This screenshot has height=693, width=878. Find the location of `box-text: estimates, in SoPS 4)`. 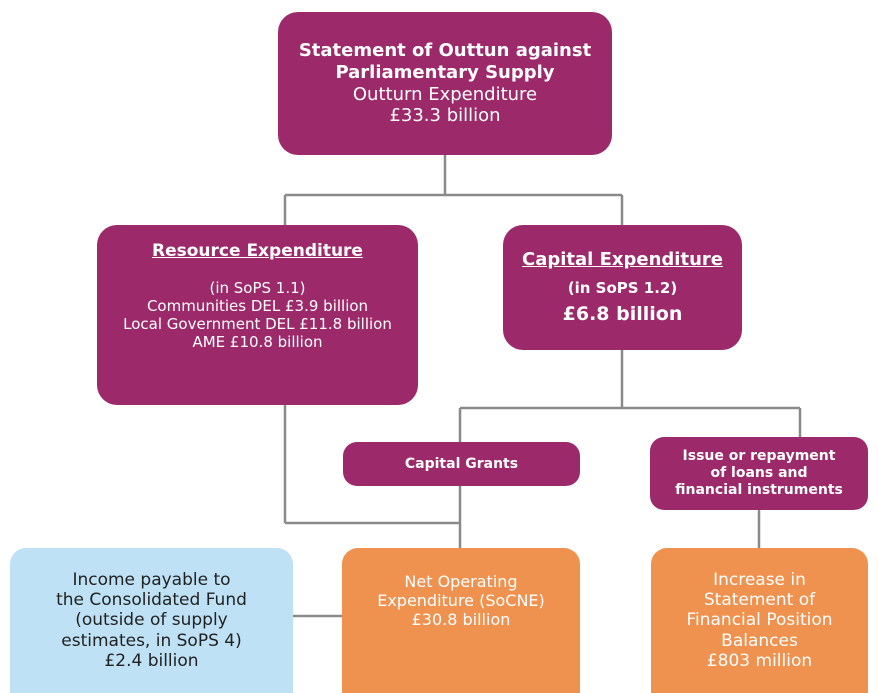

box-text: estimates, in SoPS 4) is located at coordinates (151, 640).